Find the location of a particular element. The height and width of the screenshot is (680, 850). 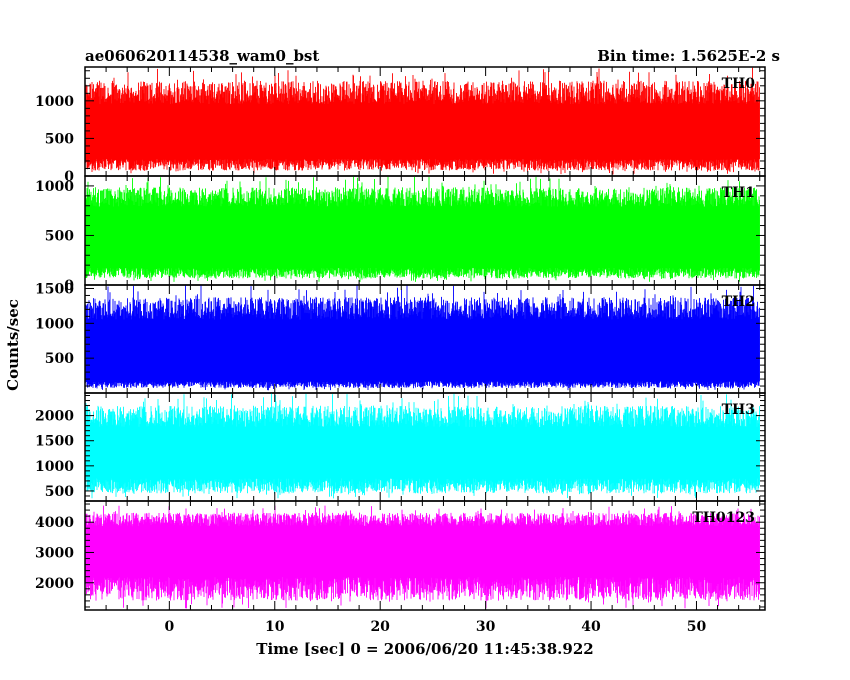

series-label-th2: TH2 is located at coordinates (738, 302).